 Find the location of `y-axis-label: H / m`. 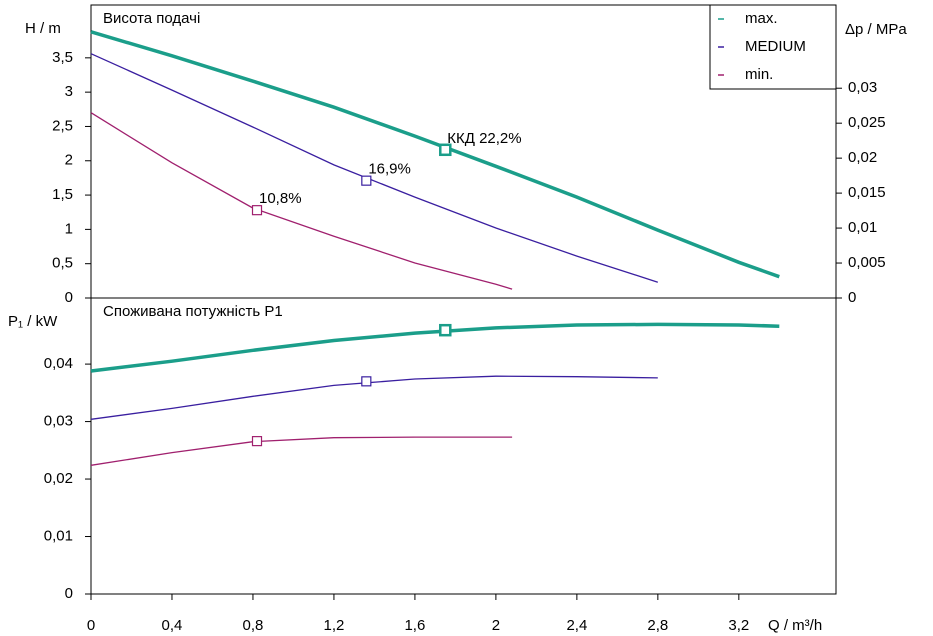

y-axis-label: H / m is located at coordinates (43, 28).